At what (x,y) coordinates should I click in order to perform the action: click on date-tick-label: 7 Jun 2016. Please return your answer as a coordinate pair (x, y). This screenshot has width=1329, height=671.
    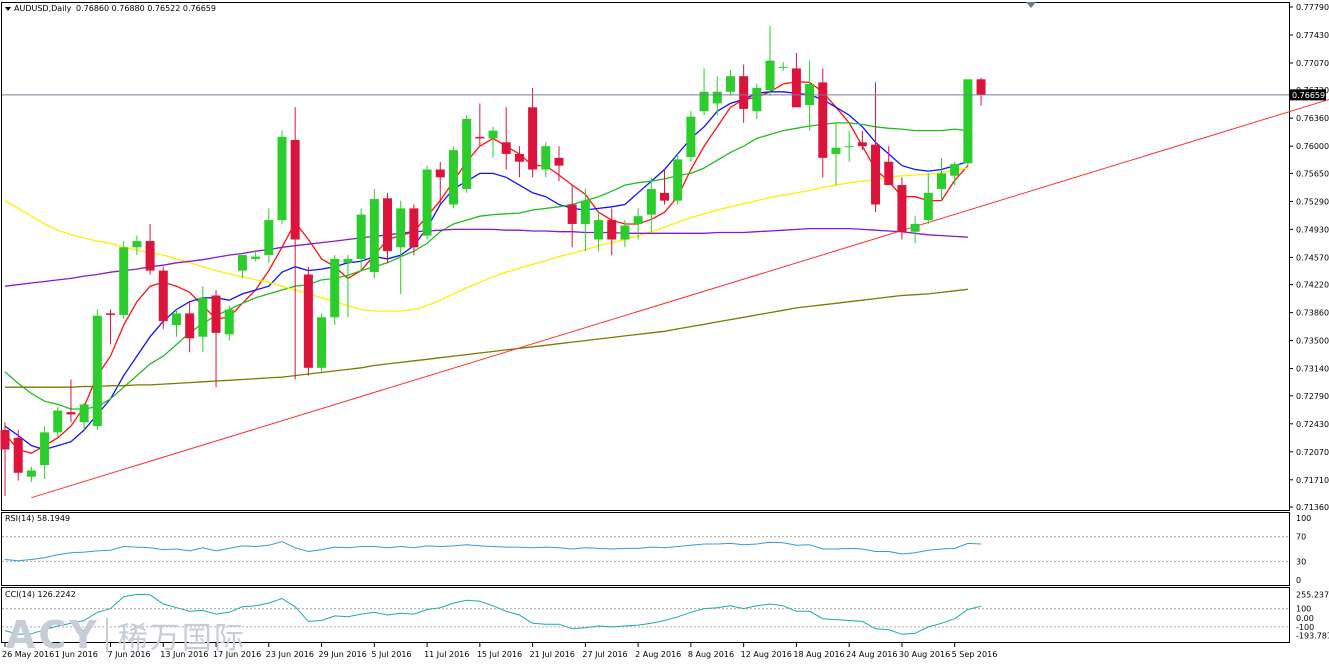
    Looking at the image, I should click on (129, 654).